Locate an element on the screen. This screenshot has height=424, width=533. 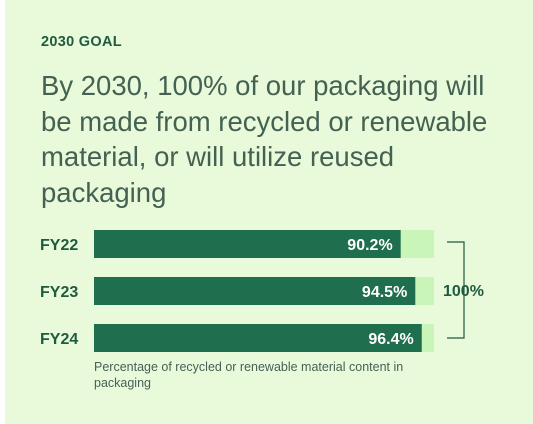
bar-fy23 is located at coordinates (255, 291).